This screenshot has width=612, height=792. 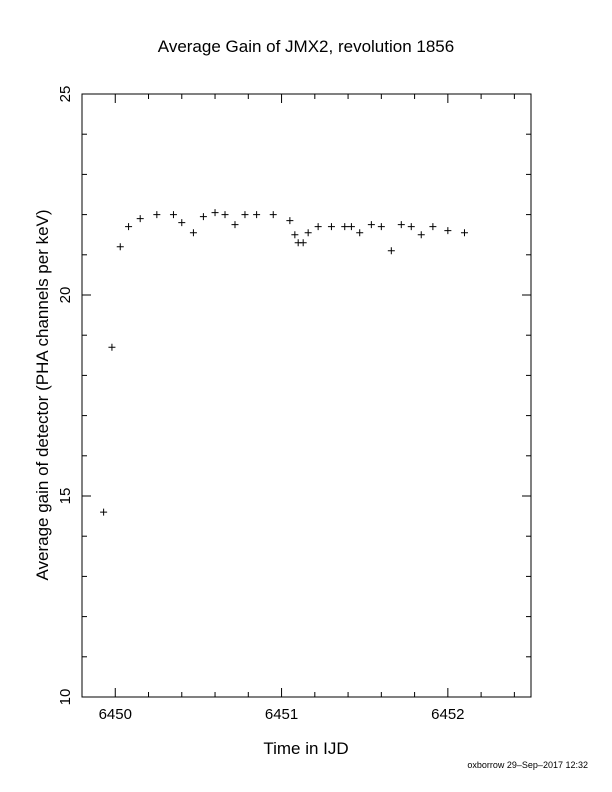 I want to click on y-tick-label: 20, so click(x=65, y=295).